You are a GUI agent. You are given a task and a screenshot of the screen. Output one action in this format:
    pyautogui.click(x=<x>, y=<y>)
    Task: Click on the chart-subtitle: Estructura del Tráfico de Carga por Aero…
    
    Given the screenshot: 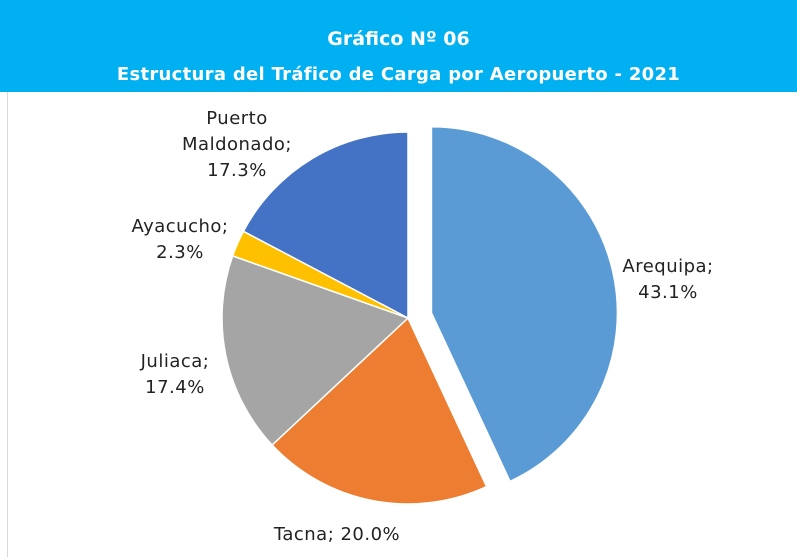 What is the action you would take?
    pyautogui.click(x=398, y=74)
    